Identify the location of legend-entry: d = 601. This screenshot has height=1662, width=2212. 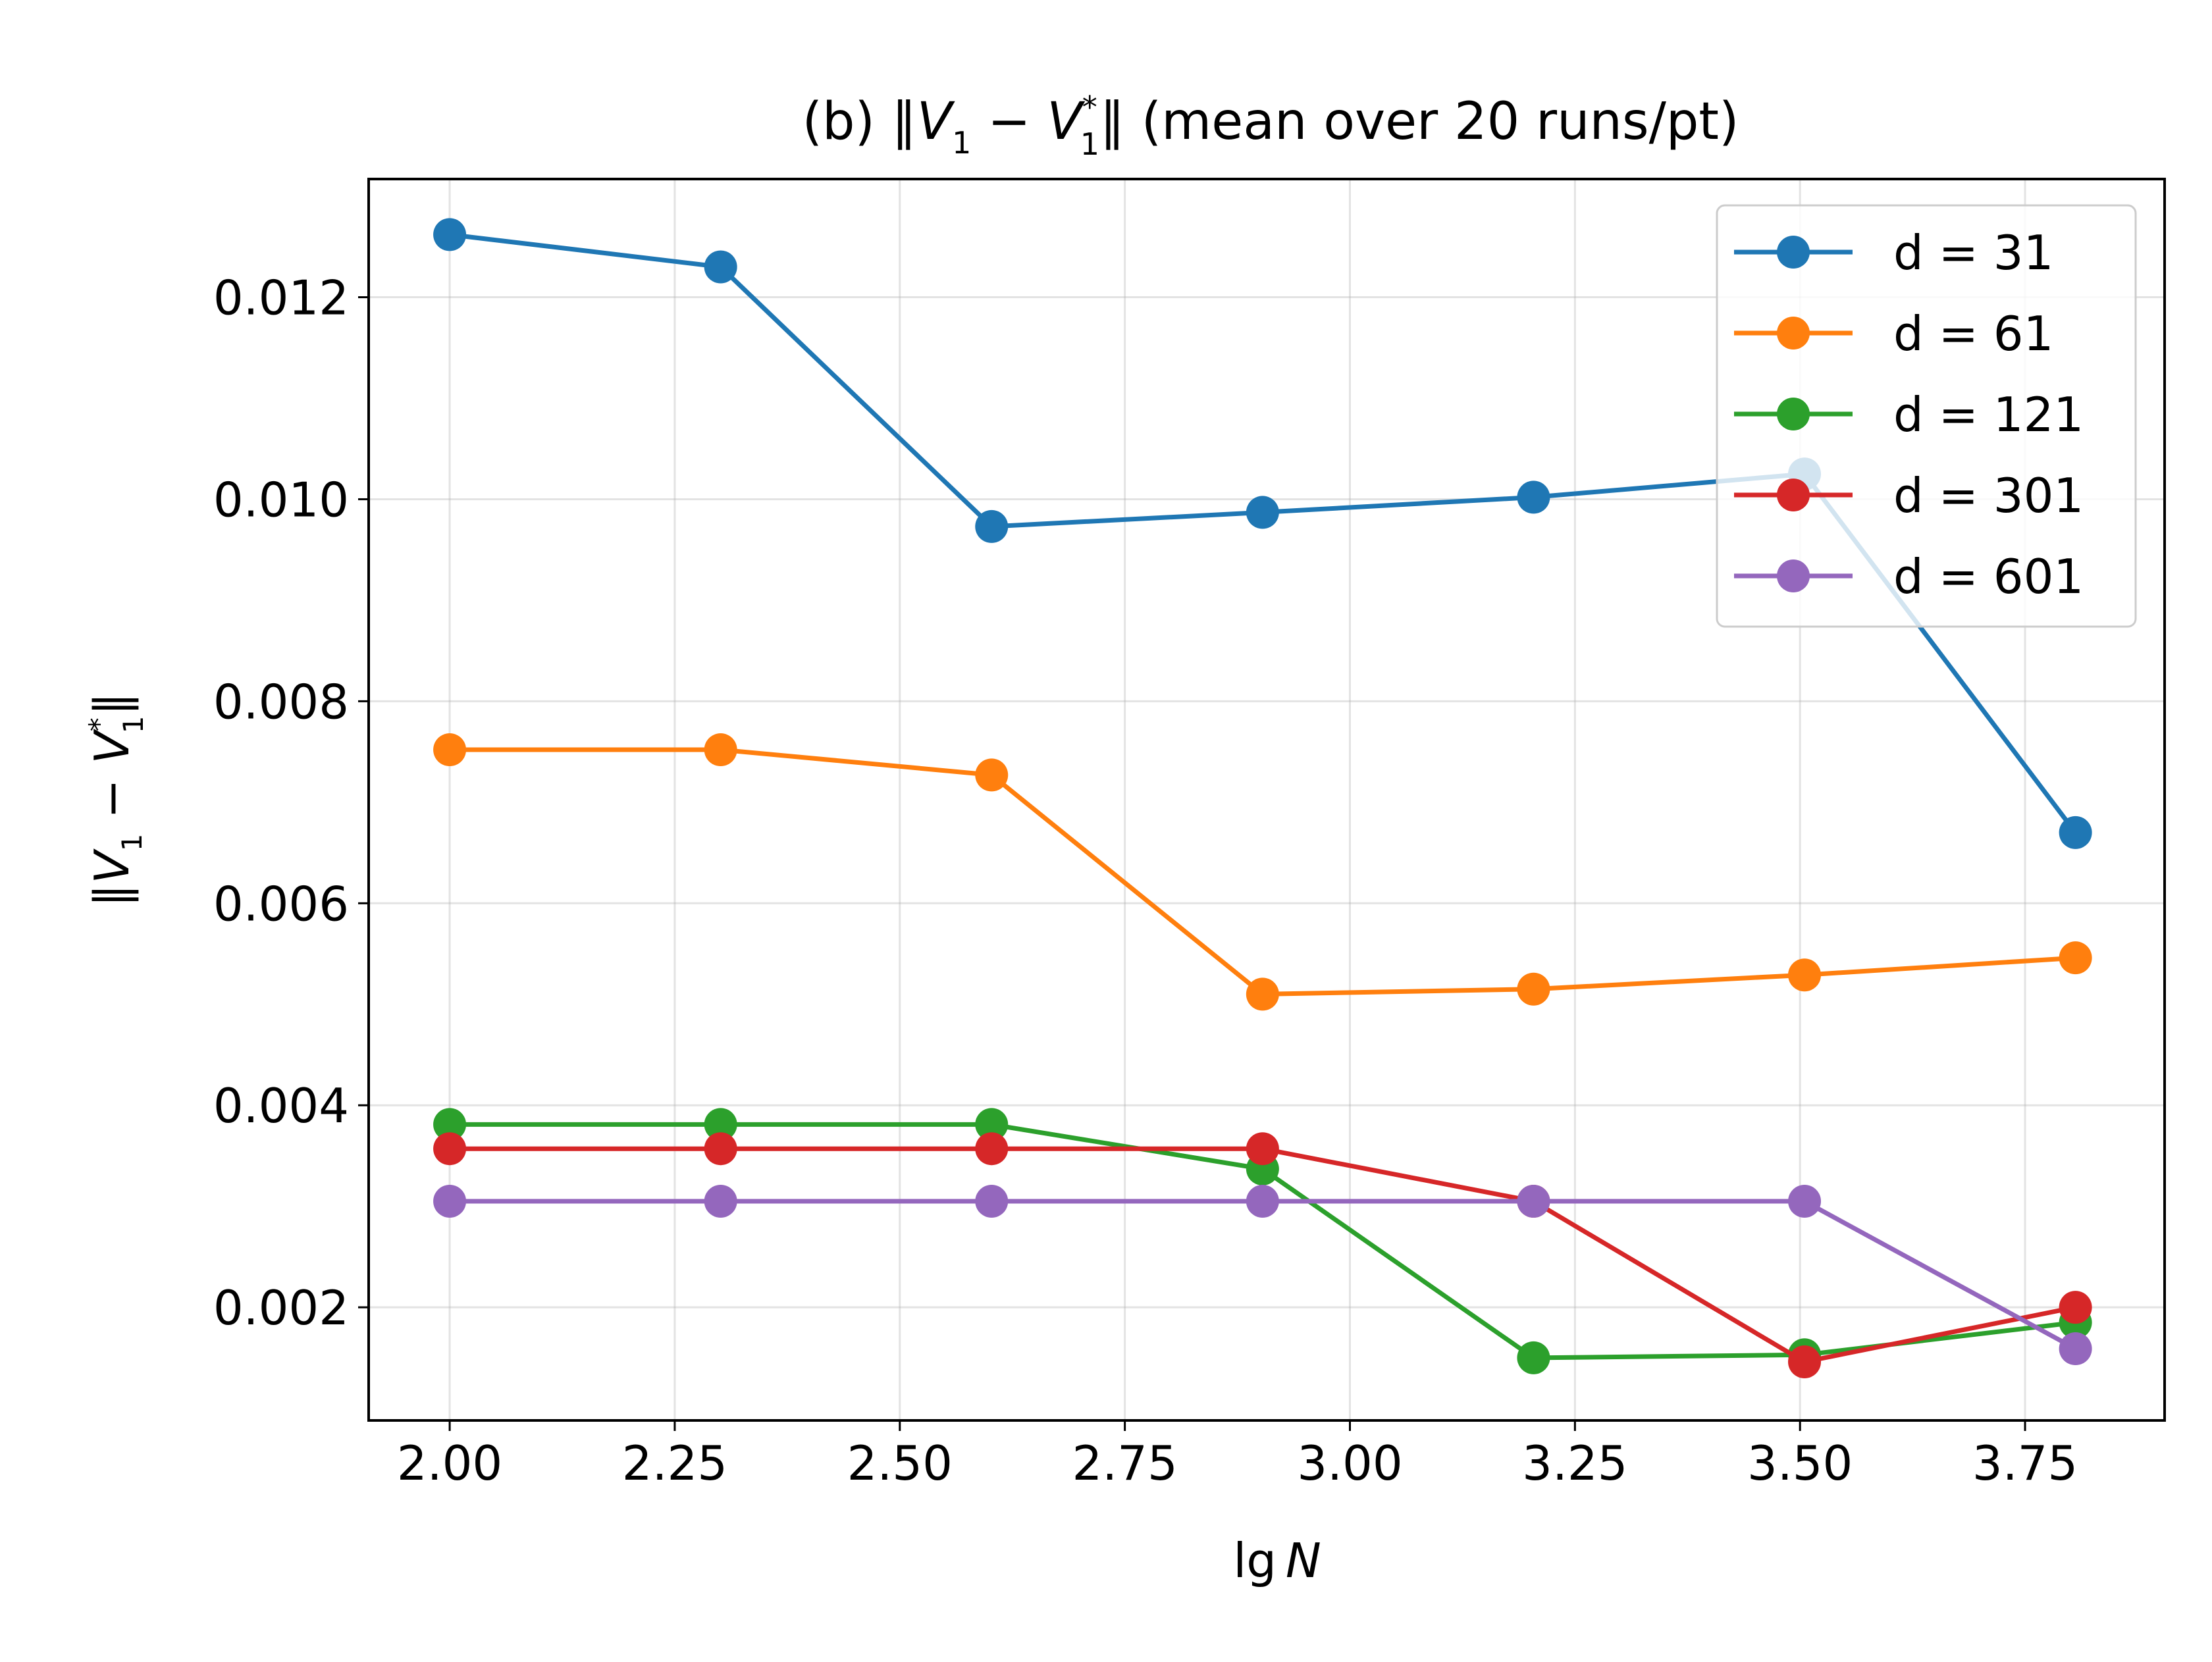
(1909, 576).